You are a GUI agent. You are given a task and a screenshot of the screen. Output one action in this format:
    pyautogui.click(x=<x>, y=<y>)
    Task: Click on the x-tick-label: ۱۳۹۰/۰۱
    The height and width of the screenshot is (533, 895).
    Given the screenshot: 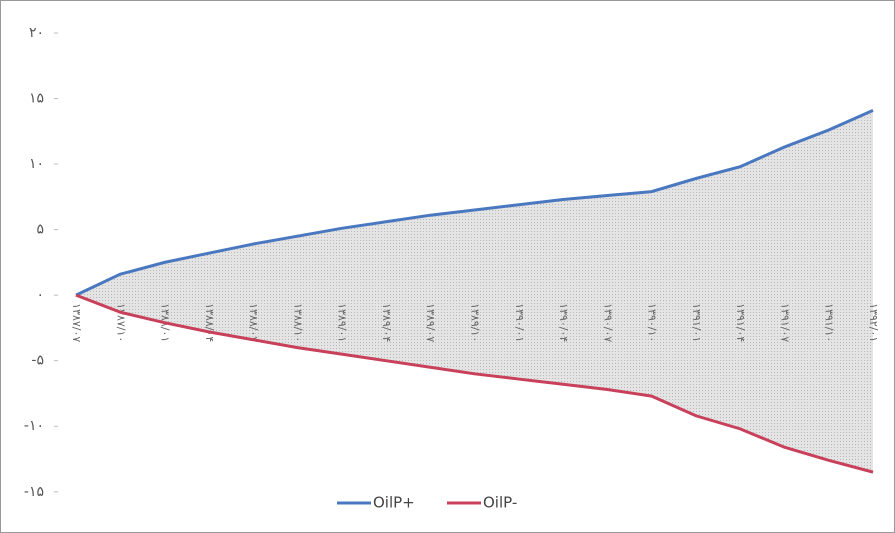 What is the action you would take?
    pyautogui.click(x=519, y=322)
    